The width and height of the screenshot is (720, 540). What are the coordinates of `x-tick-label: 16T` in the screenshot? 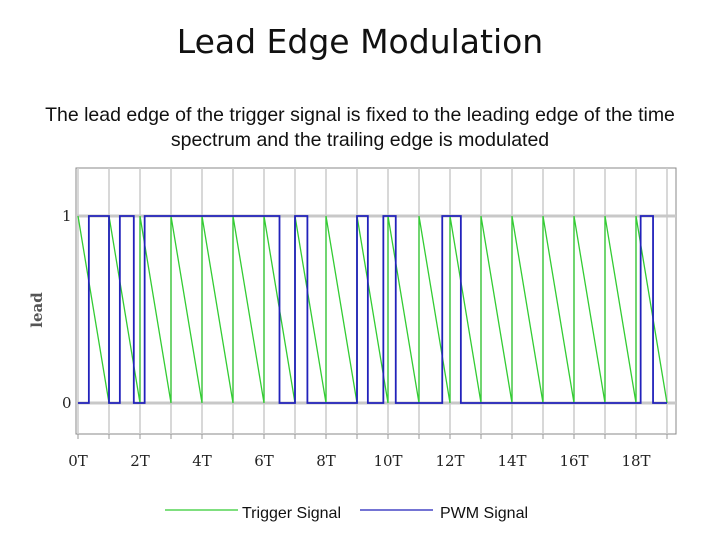 It's located at (573, 461).